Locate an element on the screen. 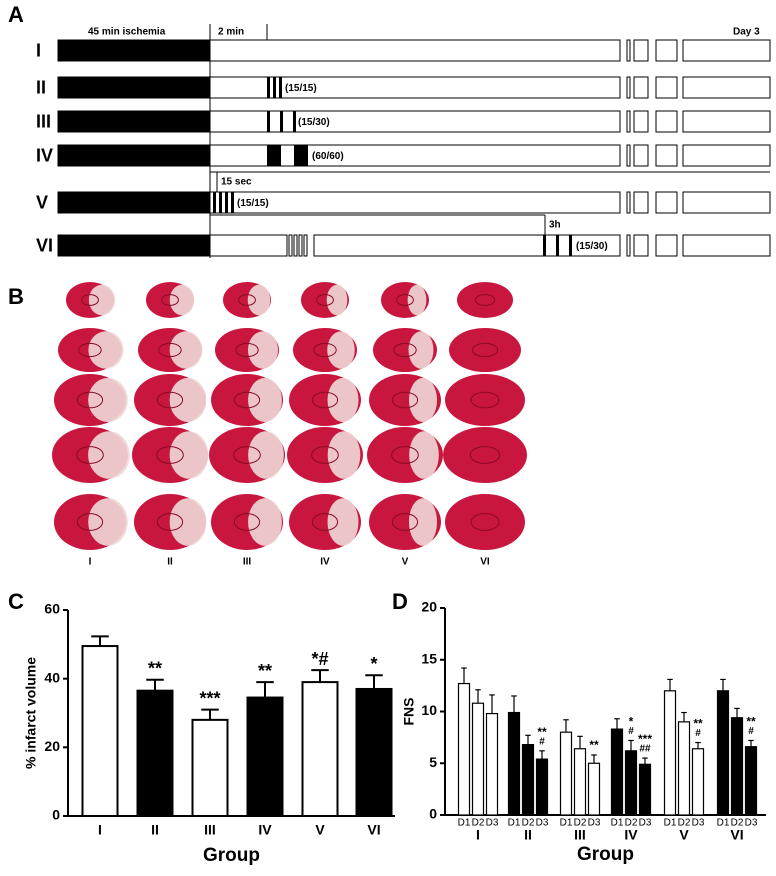 The width and height of the screenshot is (776, 876). significance: * is located at coordinates (631, 722).